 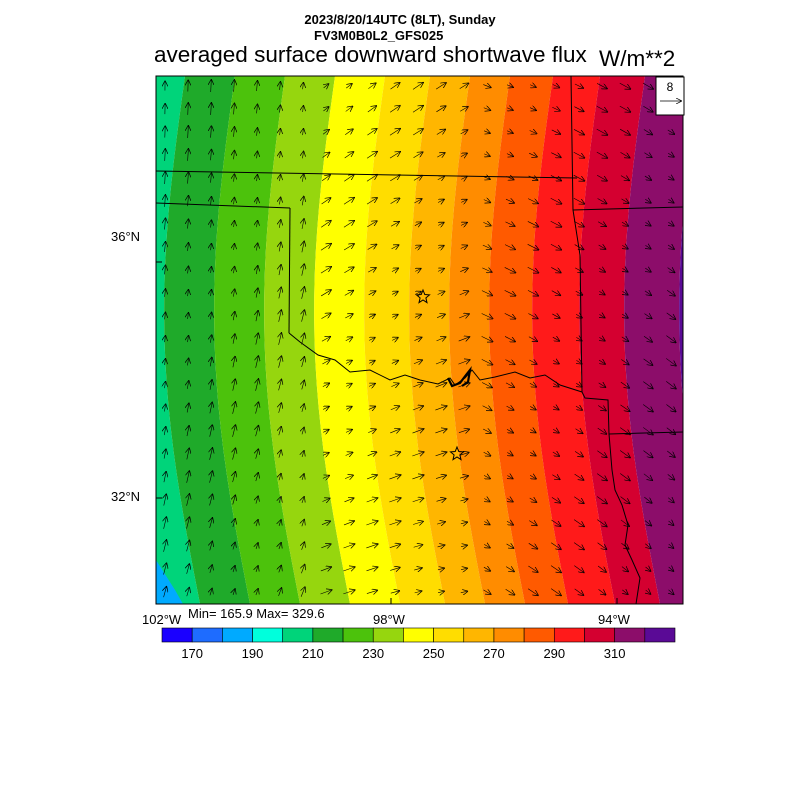 I want to click on colorbar-label: 270, so click(x=494, y=653).